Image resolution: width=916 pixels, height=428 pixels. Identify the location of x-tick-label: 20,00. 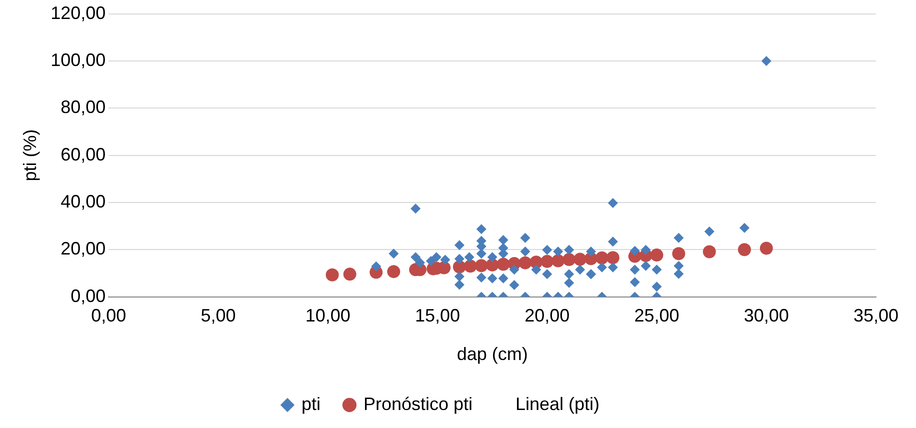
(547, 316).